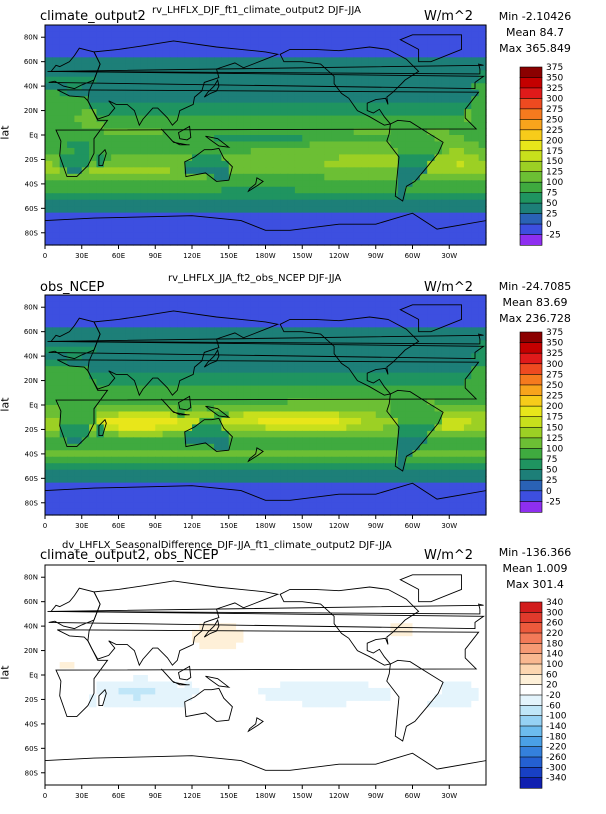  What do you see at coordinates (31, 38) in the screenshot?
I see `y-tick-label: 80N` at bounding box center [31, 38].